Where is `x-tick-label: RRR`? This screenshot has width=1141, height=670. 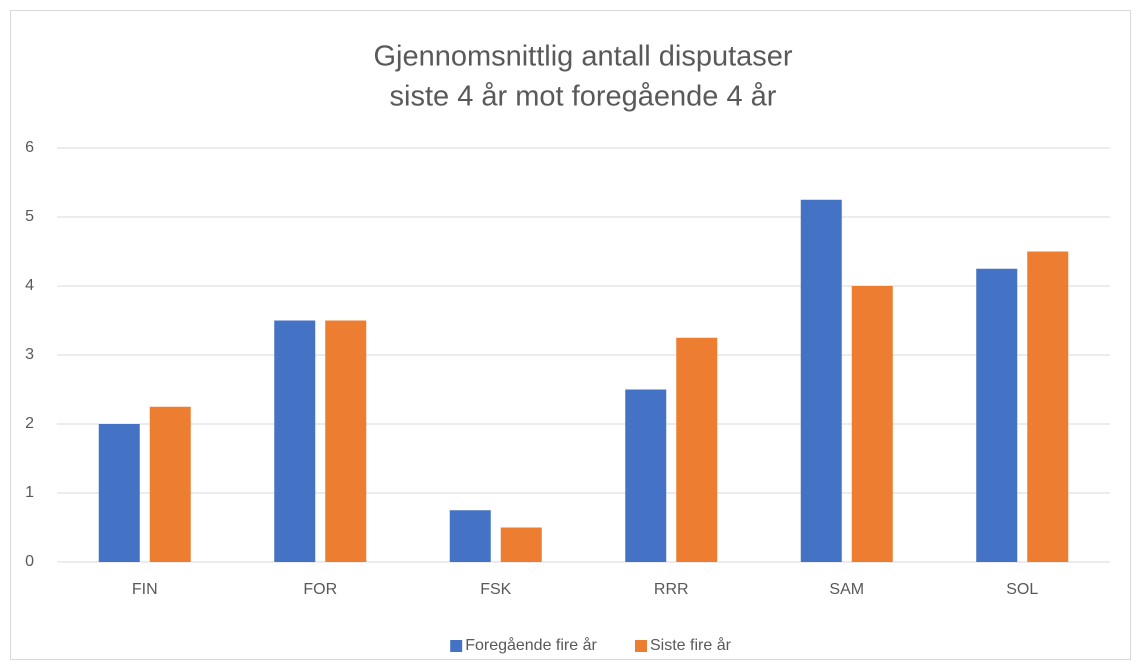
x-tick-label: RRR is located at coordinates (671, 589).